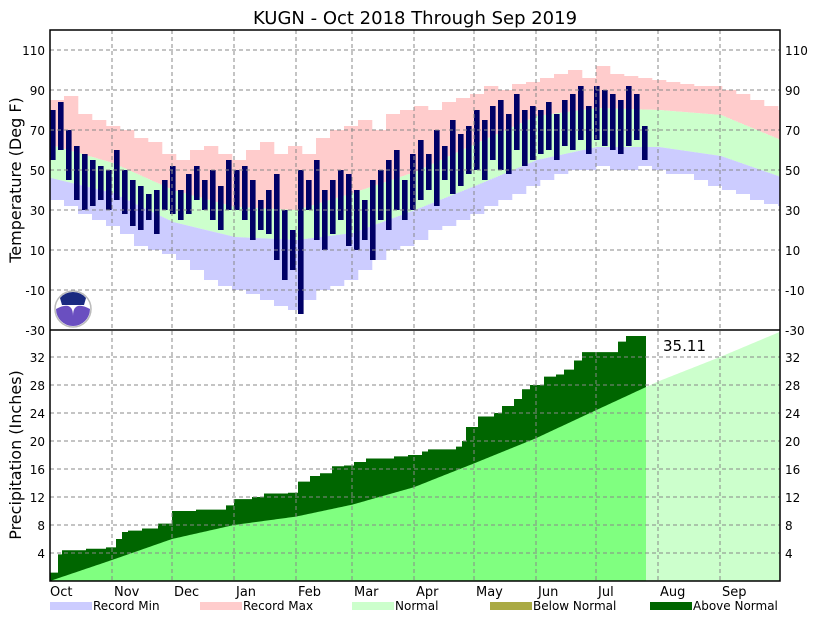 The width and height of the screenshot is (830, 620). Describe the element at coordinates (735, 606) in the screenshot. I see `legend-label: Above Normal` at that location.